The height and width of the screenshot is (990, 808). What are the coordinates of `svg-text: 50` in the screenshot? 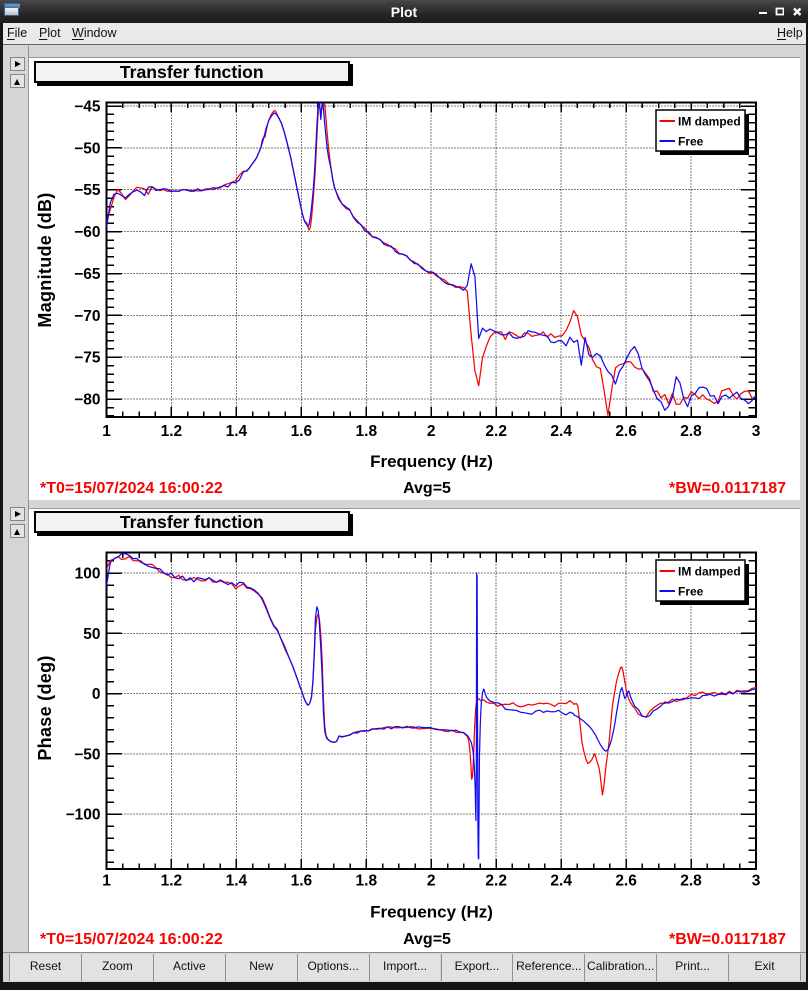 It's located at (91, 634).